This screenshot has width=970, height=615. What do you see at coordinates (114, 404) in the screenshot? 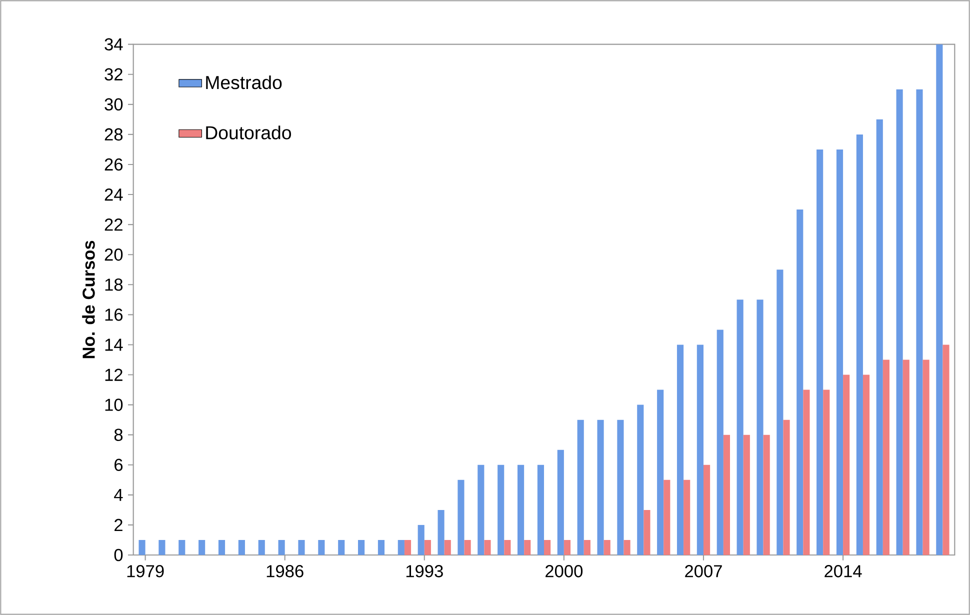
I see `y-tick-label: 10` at bounding box center [114, 404].